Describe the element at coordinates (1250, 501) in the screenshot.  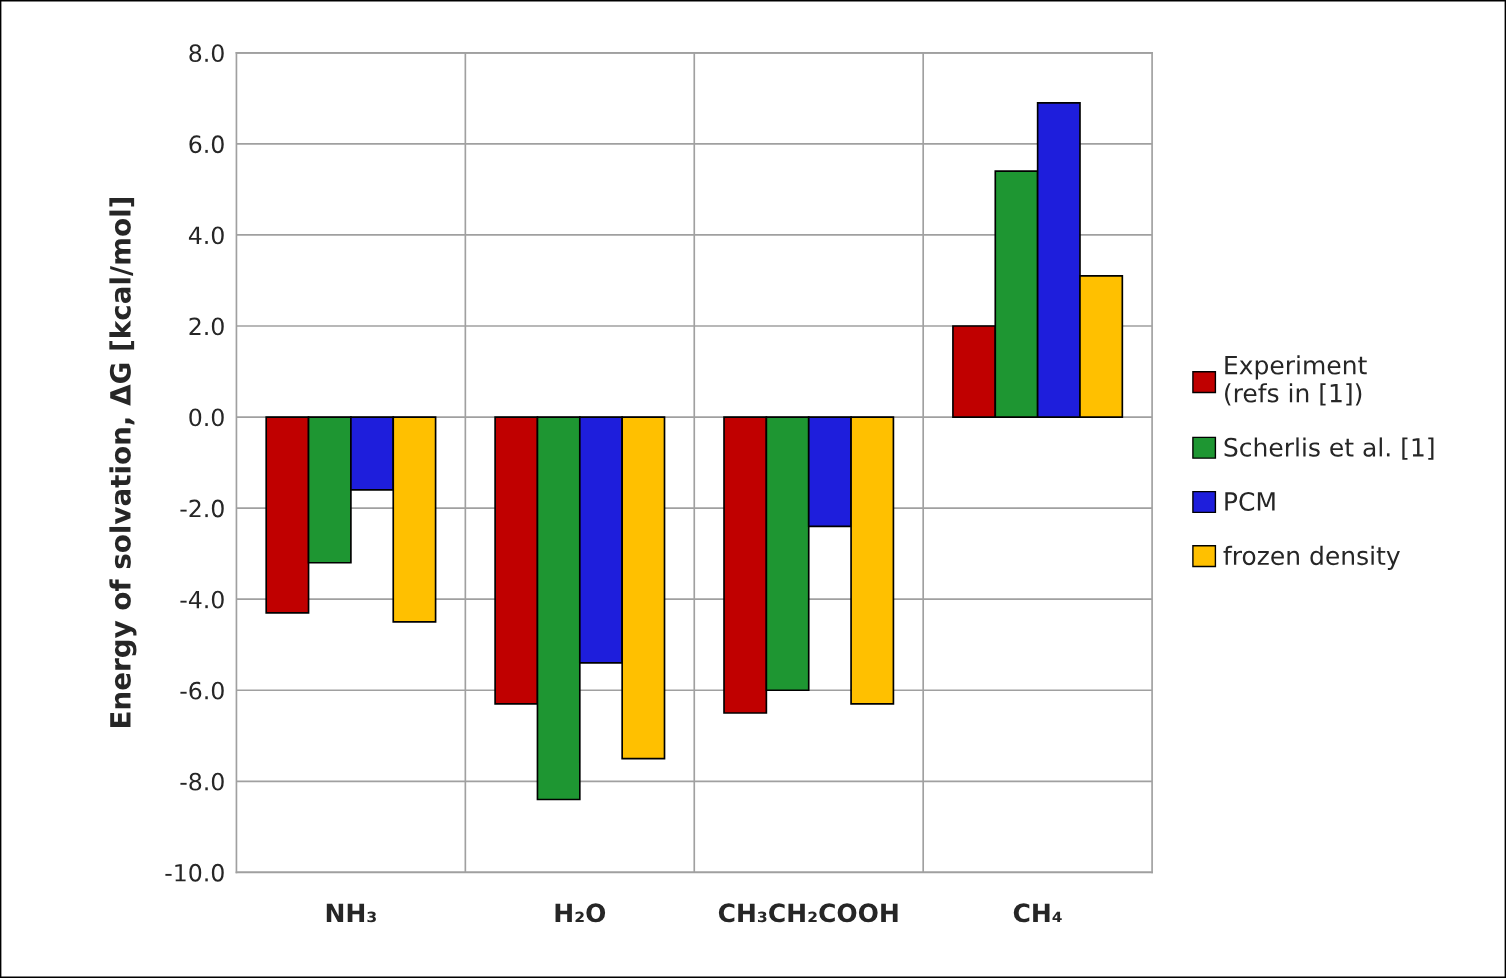
I see `legend-label: PCM` at that location.